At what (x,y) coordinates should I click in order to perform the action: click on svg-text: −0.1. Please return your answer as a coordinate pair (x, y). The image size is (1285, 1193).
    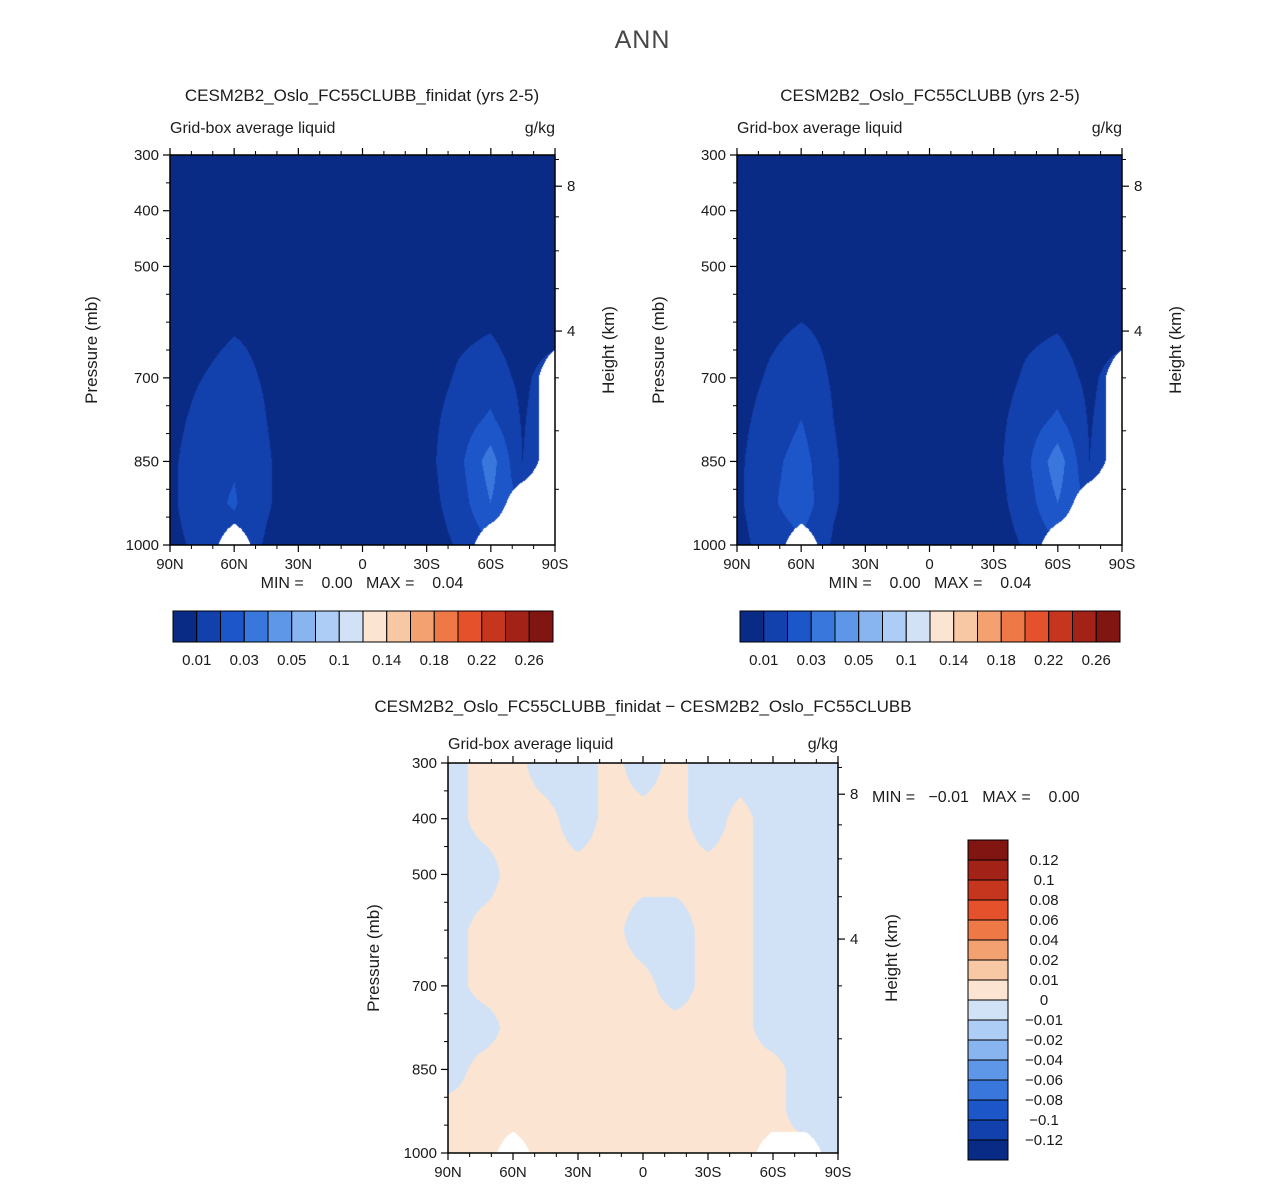
    Looking at the image, I should click on (1044, 1120).